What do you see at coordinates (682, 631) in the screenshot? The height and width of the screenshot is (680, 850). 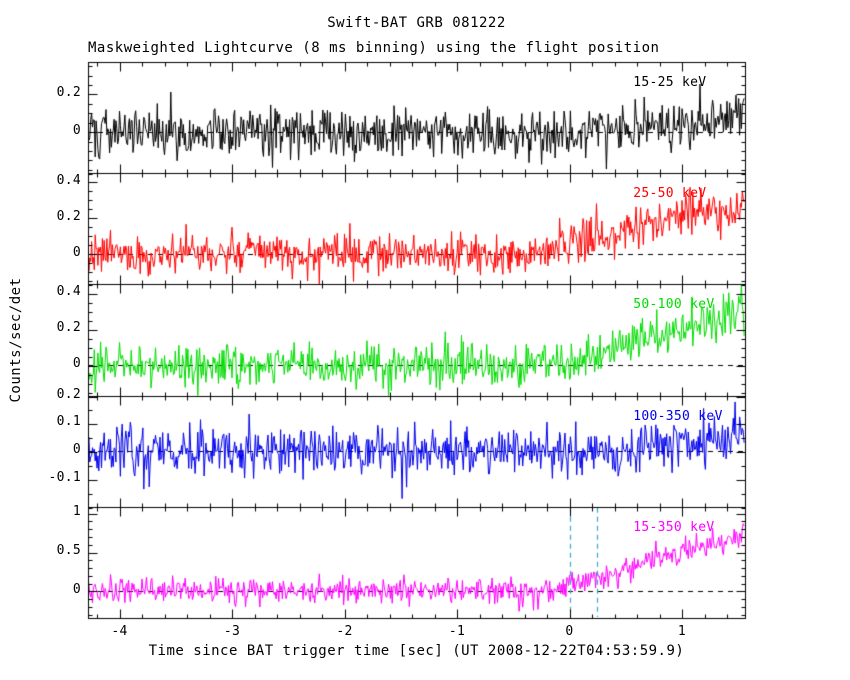 I see `x-tick-label: 1` at bounding box center [682, 631].